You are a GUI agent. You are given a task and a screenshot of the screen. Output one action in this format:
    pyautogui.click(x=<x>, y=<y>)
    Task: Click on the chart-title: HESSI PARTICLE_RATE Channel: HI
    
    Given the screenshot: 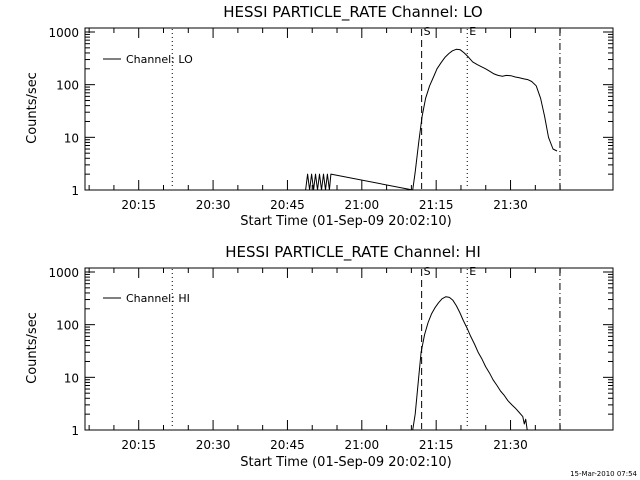 What is the action you would take?
    pyautogui.click(x=353, y=252)
    